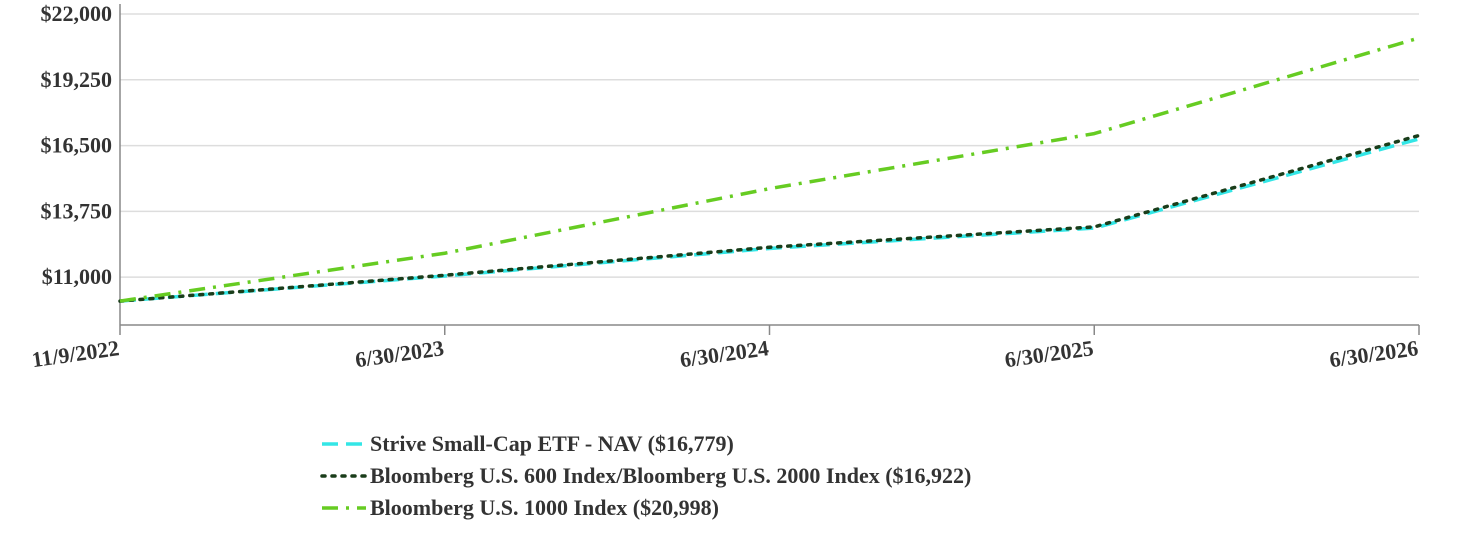 This screenshot has height=536, width=1458. What do you see at coordinates (1049, 353) in the screenshot?
I see `x-tick-label: 6/30/2025` at bounding box center [1049, 353].